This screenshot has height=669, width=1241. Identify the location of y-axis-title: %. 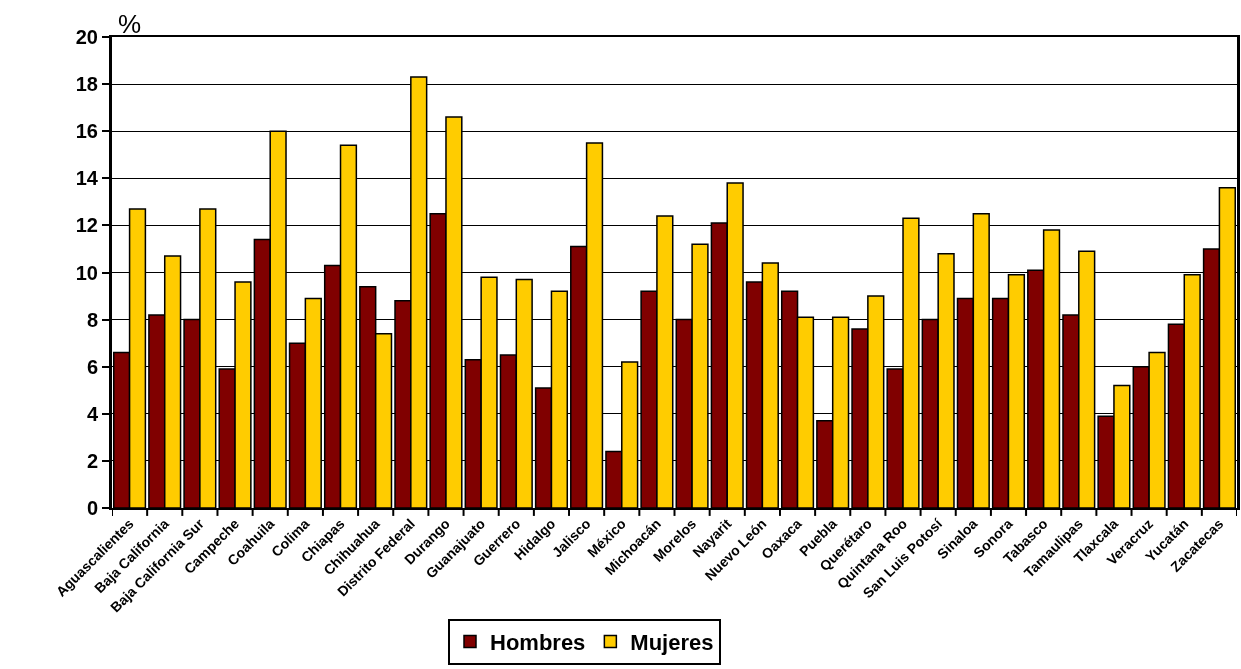
(130, 24).